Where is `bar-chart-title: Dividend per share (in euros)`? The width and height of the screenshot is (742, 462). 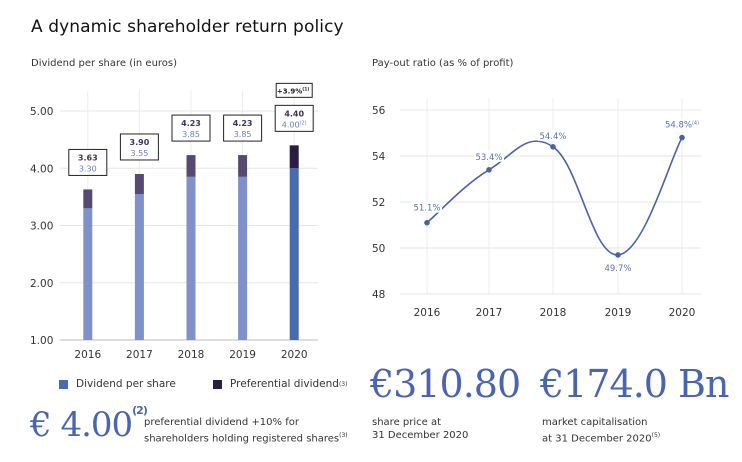 bar-chart-title: Dividend per share (in euros) is located at coordinates (104, 63).